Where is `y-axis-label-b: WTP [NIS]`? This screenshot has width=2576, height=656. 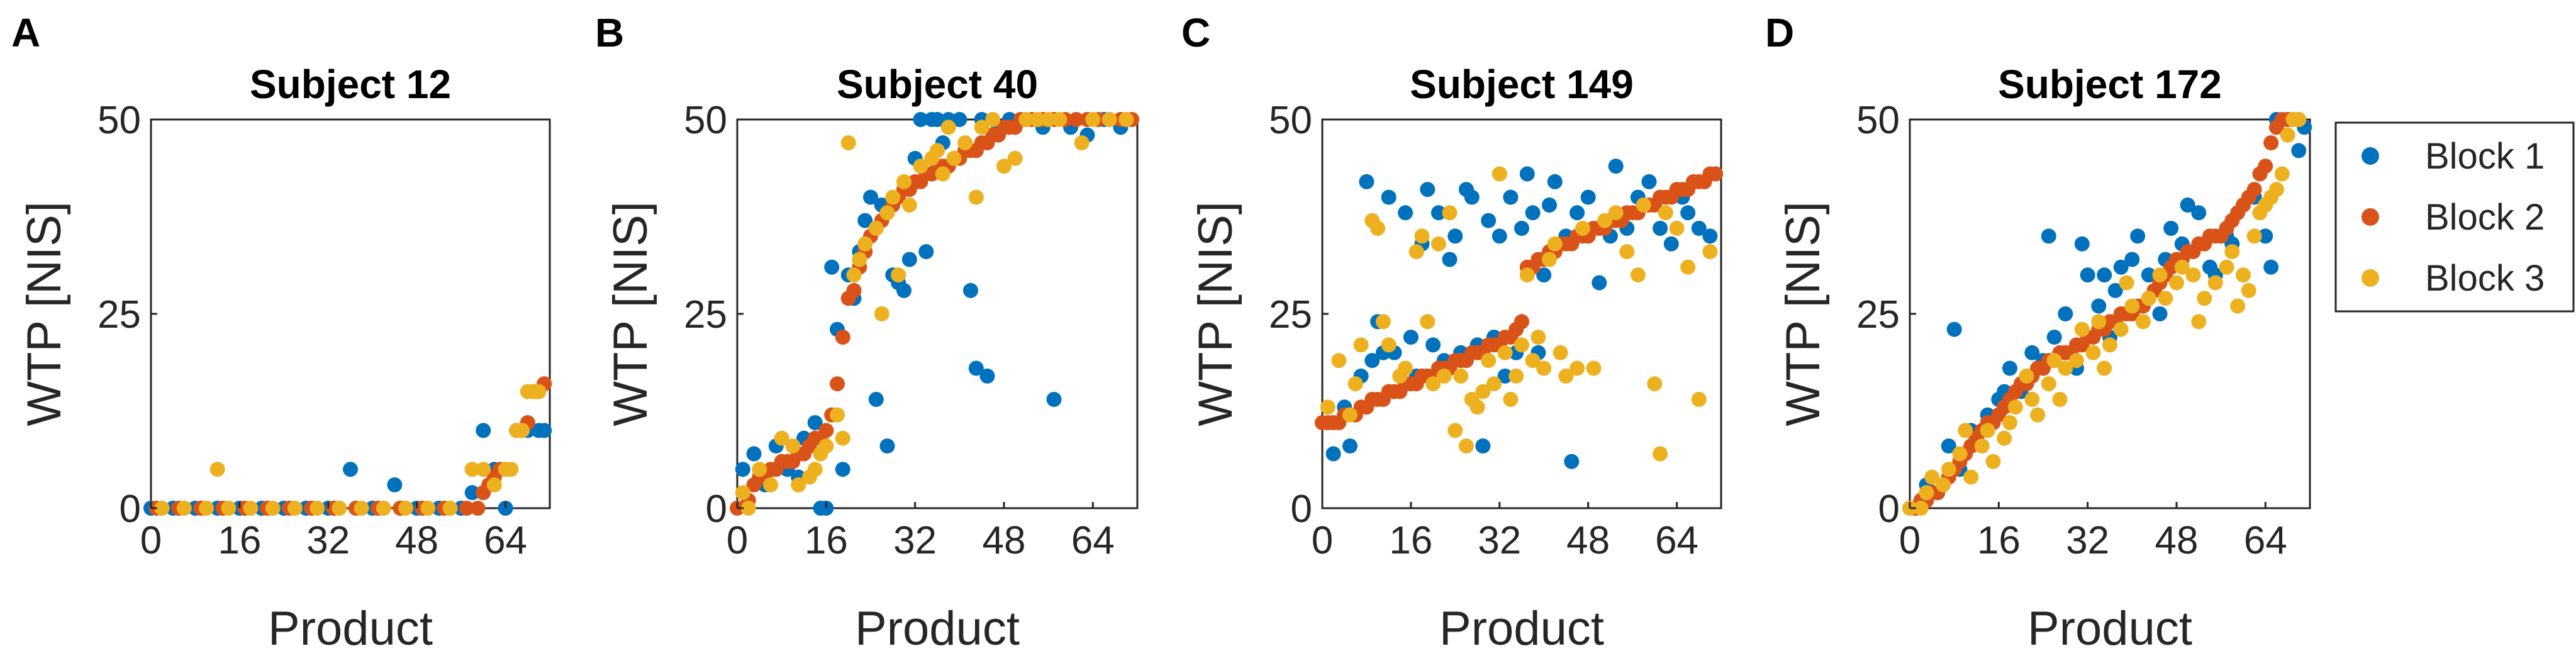
y-axis-label-b: WTP [NIS] is located at coordinates (630, 313).